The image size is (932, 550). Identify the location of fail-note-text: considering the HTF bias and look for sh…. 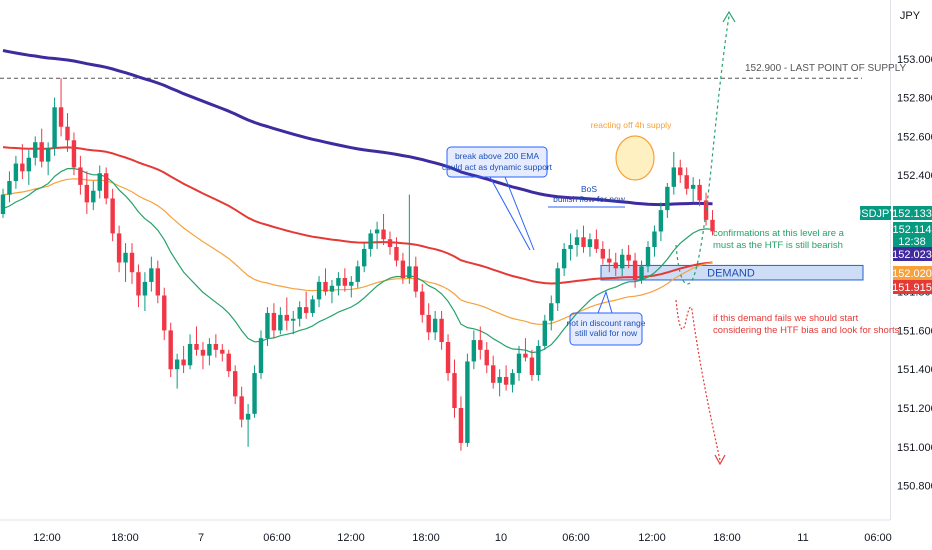
(806, 330).